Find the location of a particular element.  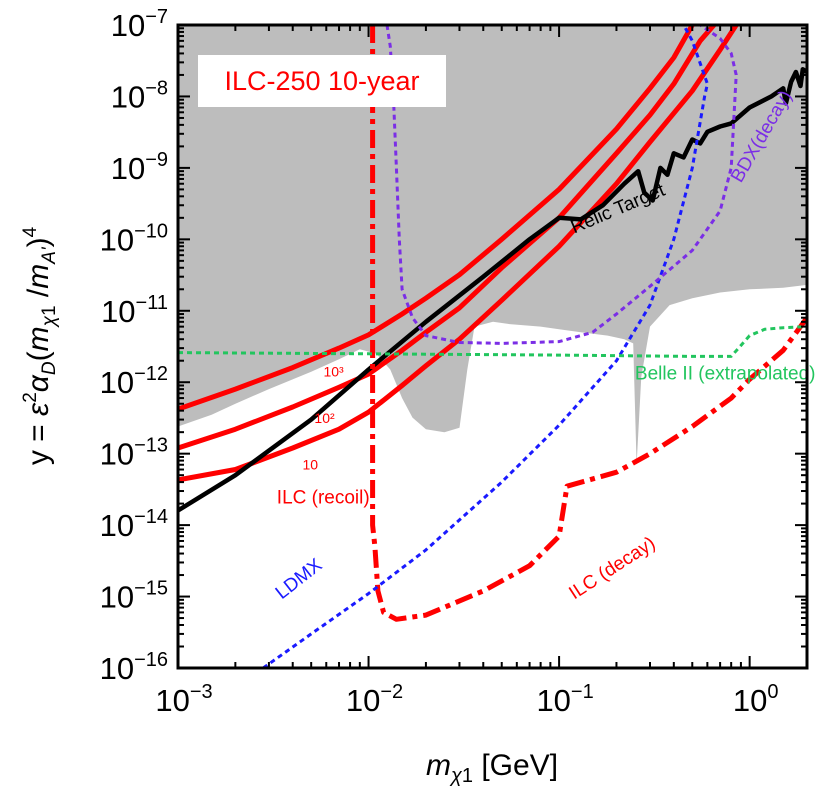

x-tick-label: 10⁰ is located at coordinates (756, 699).